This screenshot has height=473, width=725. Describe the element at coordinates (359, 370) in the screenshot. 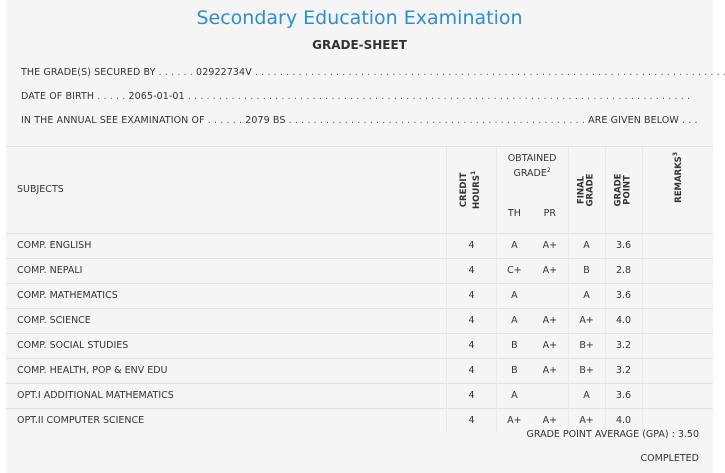

I see `table-row: COMP. HEALTH, POP & ENV EDU 4 B A+ B+ 3.2` at that location.